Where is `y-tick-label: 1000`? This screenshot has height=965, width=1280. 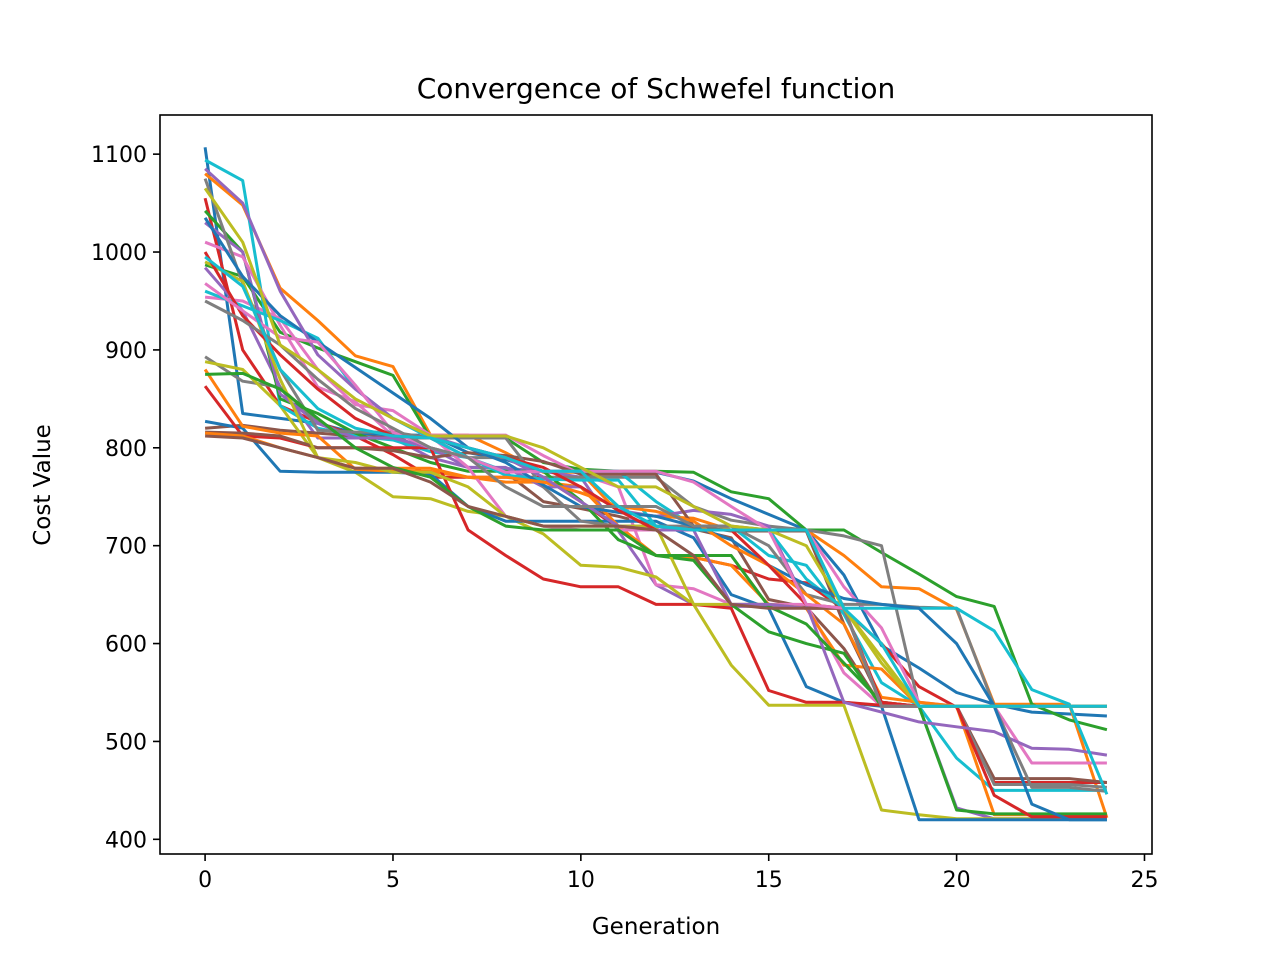 y-tick-label: 1000 is located at coordinates (119, 253).